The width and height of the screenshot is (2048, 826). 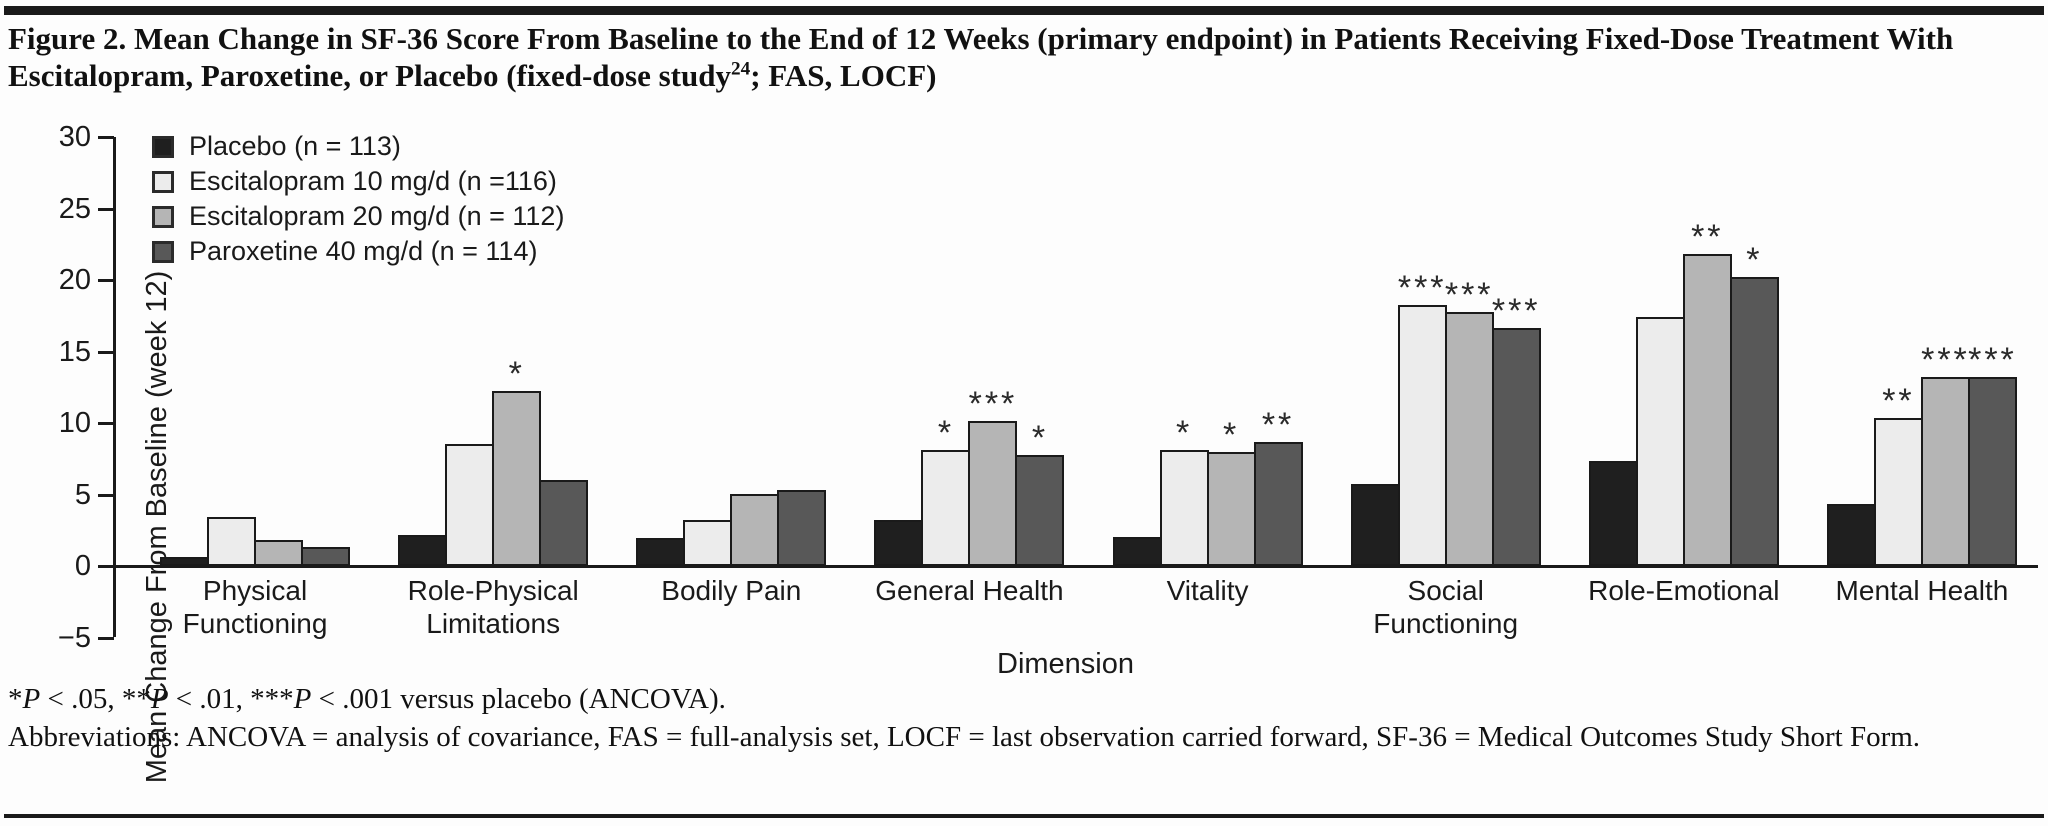 I want to click on bar-cluster: * * **, so click(x=1207, y=487).